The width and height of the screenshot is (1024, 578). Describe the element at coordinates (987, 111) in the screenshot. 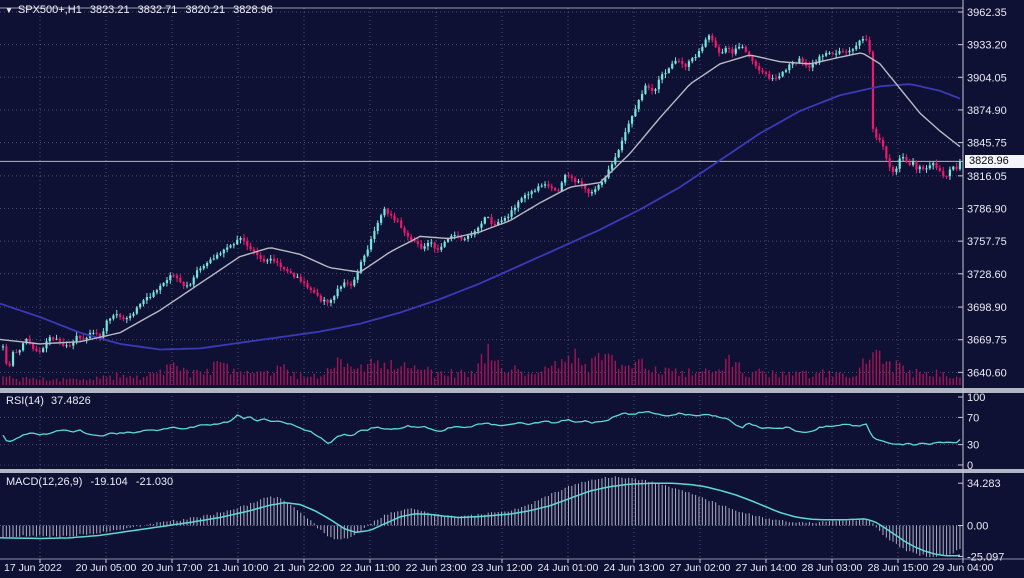

I see `price-tick-label: 3874.90` at that location.